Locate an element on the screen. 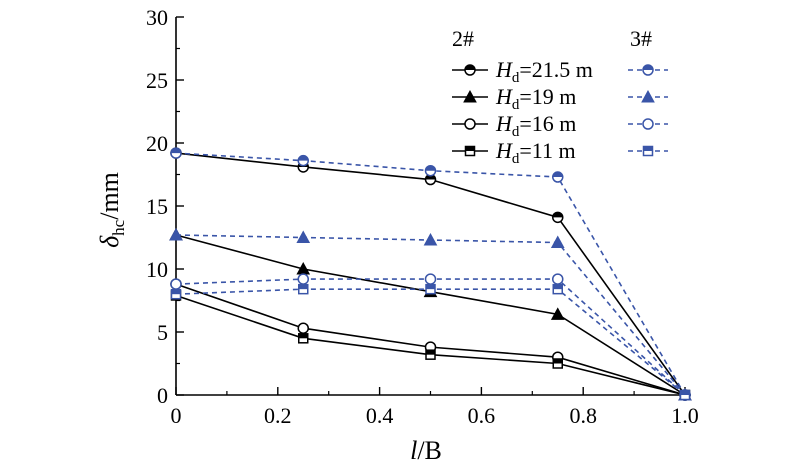  y-tick-label: 15 is located at coordinates (157, 206).